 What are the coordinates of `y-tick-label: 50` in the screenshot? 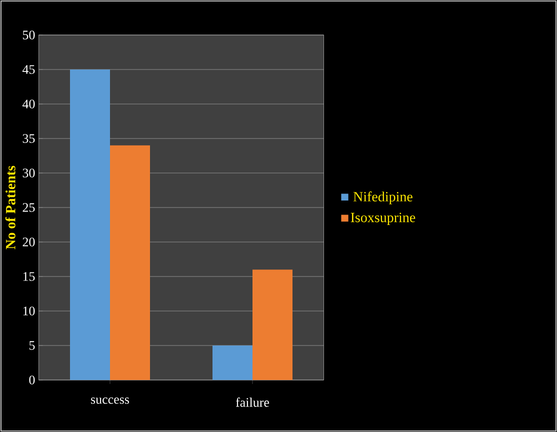 It's located at (28, 35).